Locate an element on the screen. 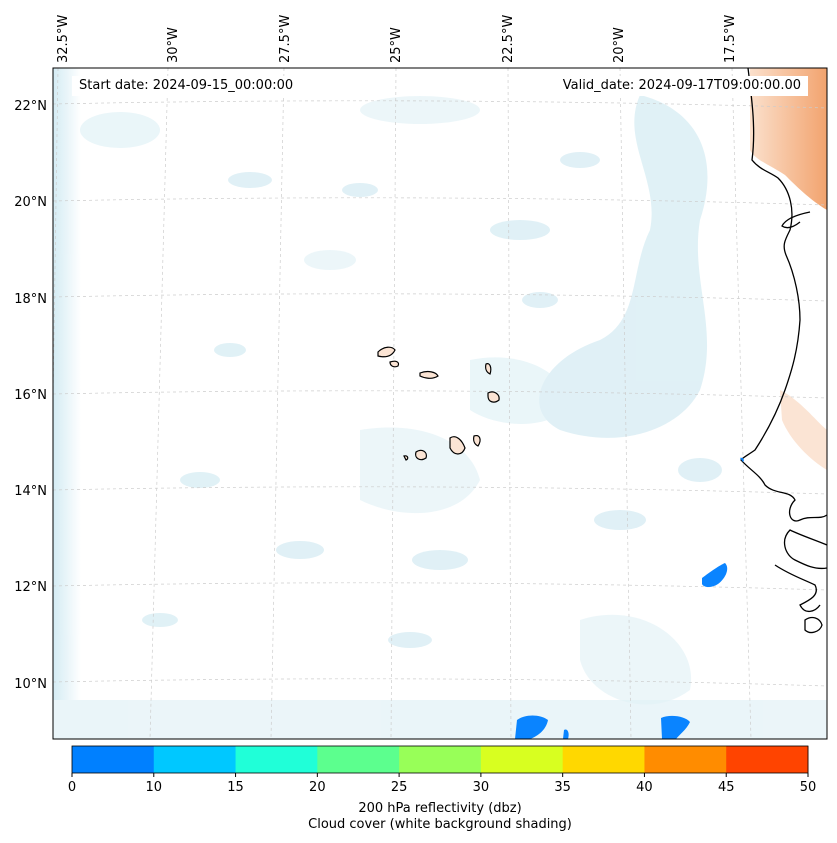  lon-label: 20°W is located at coordinates (619, 45).